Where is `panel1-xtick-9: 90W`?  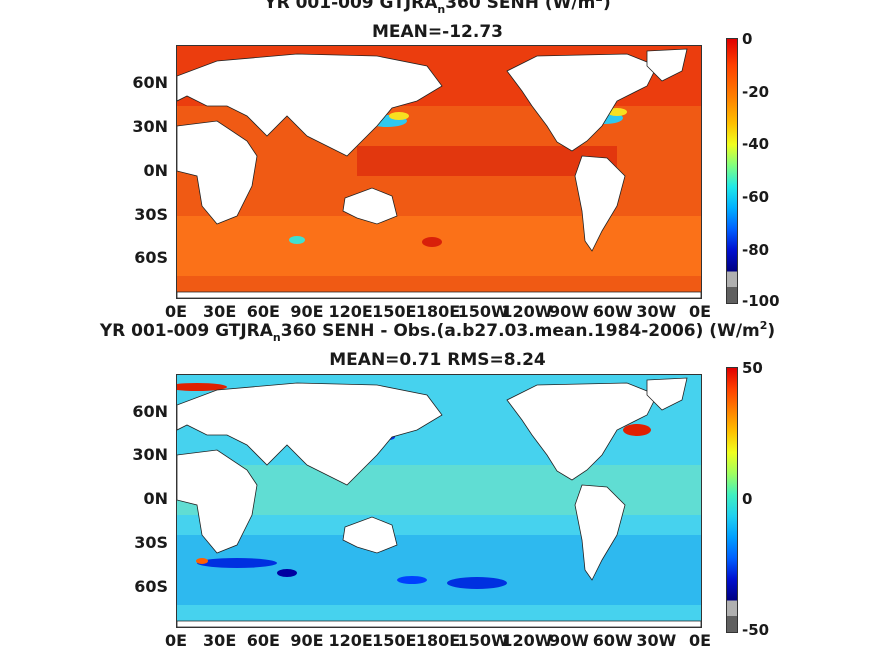 panel1-xtick-9: 90W is located at coordinates (569, 311).